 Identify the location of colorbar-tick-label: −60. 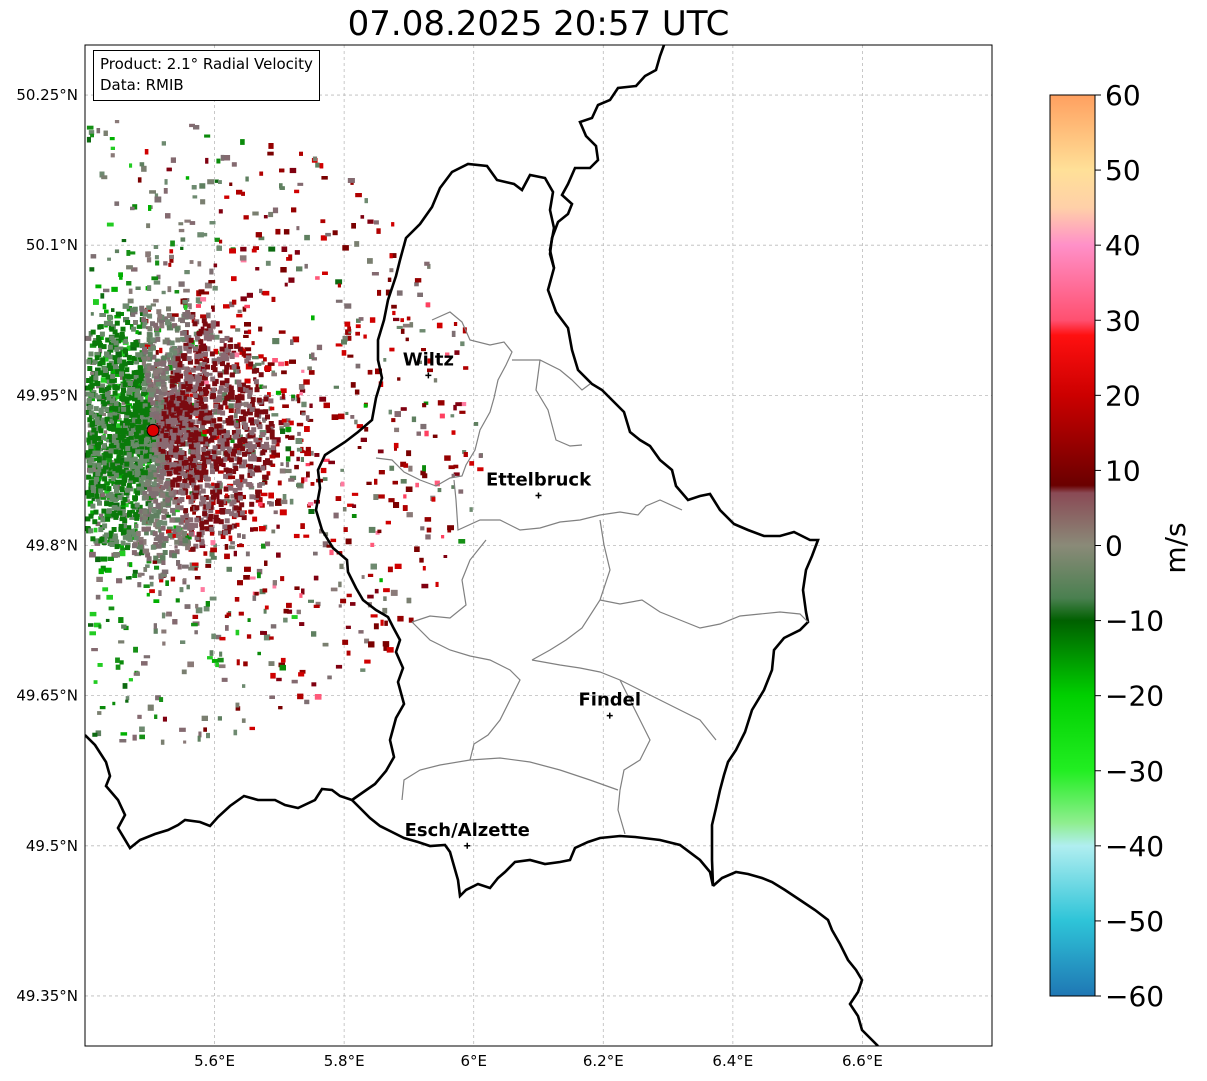
(1134, 996).